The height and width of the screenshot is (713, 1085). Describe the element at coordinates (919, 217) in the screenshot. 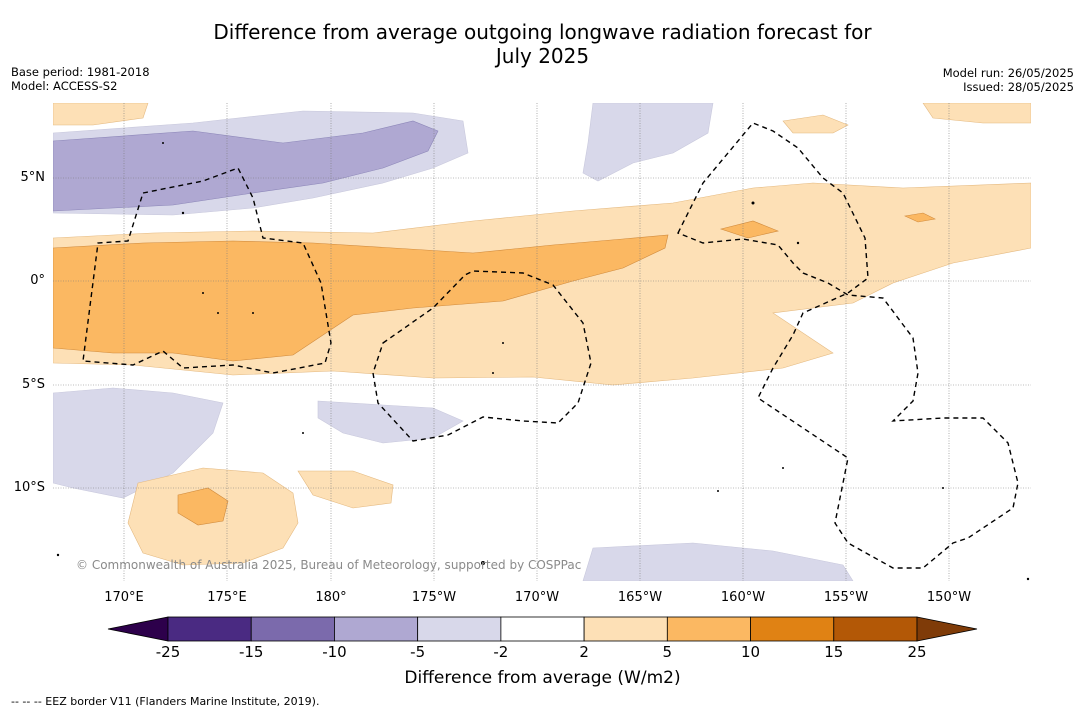

I see `positive-anomaly-spot-far-east` at that location.